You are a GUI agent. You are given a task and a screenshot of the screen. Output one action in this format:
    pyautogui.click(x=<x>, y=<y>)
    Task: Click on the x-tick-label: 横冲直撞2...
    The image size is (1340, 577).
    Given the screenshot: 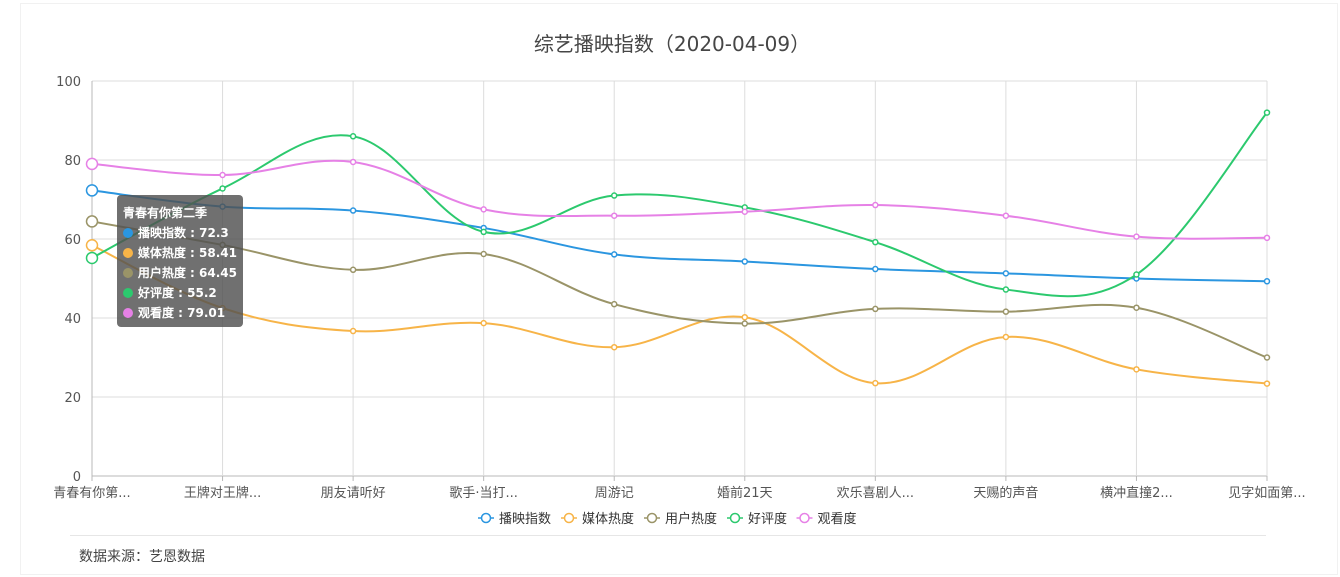 What is the action you would take?
    pyautogui.click(x=1136, y=493)
    